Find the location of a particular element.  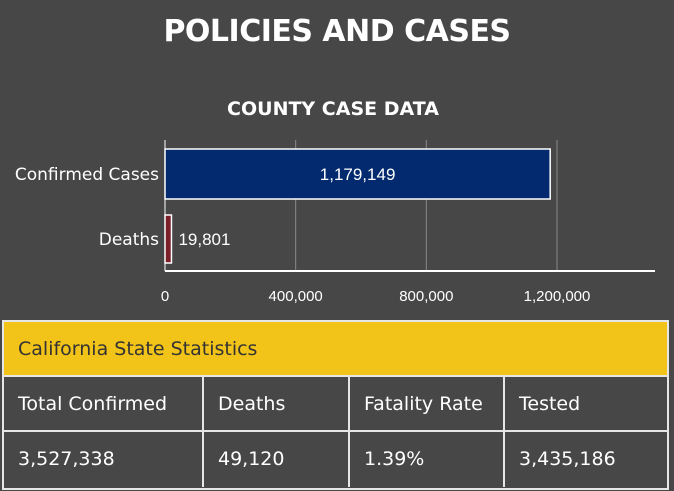

stats-value-row: 3,527,338 49,120 1.39% 3,435,186 is located at coordinates (335, 459).